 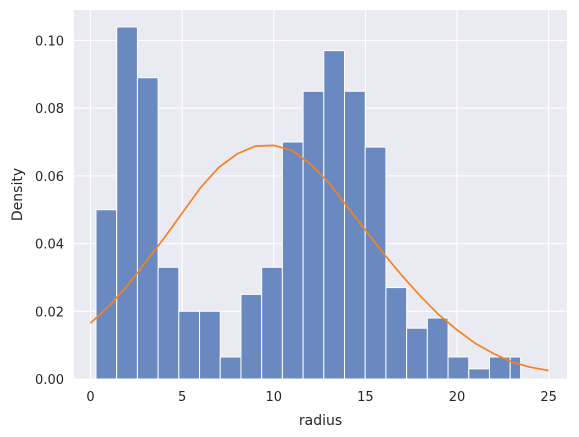 I want to click on y-tick-label: 0.10, so click(x=49, y=41).